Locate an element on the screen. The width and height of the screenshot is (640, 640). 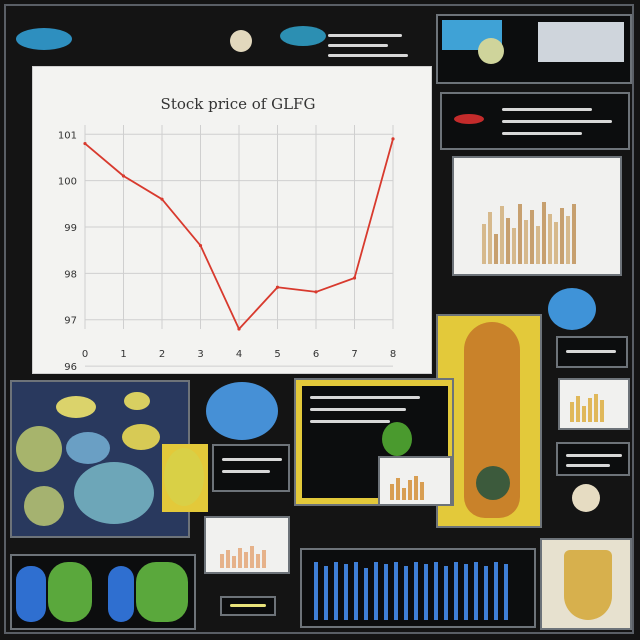
bottom-small-line is located at coordinates (248, 605).